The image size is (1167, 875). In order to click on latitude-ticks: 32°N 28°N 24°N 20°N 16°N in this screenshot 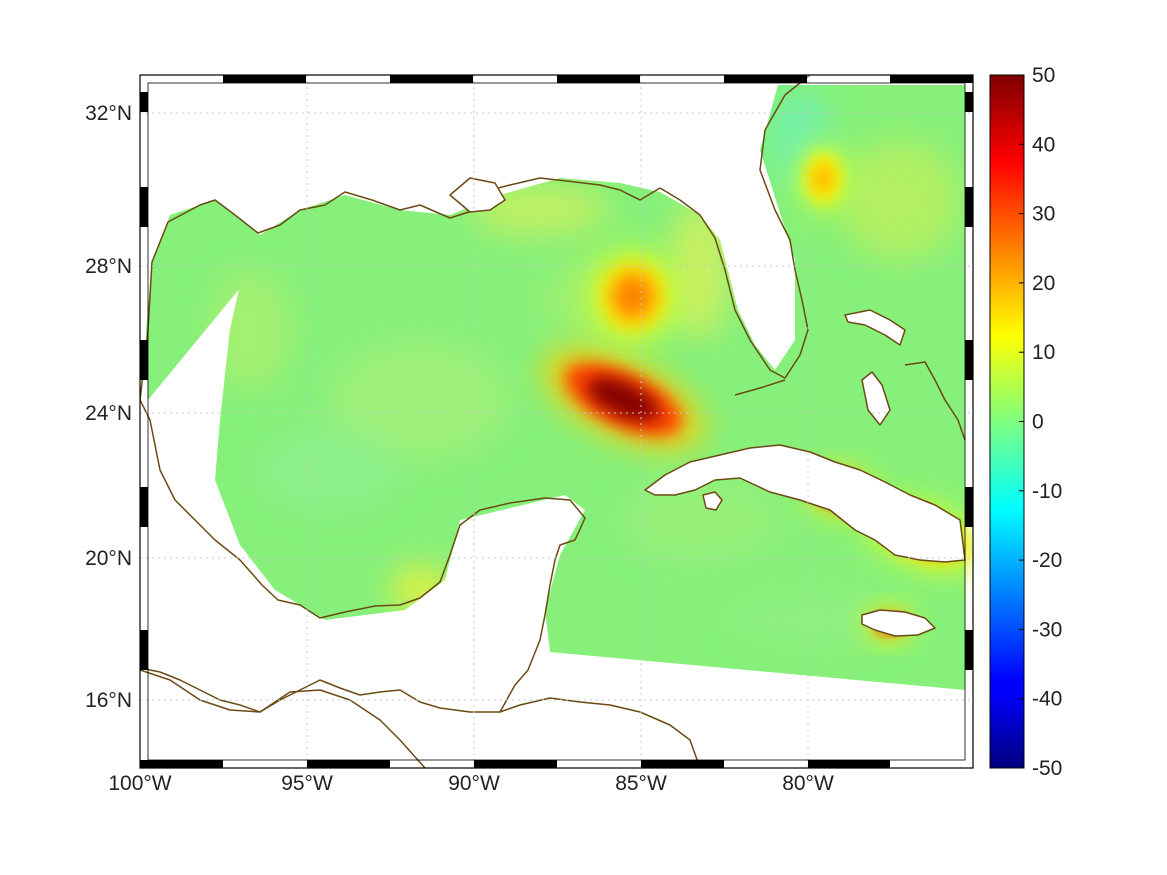, I will do `click(108, 407)`.